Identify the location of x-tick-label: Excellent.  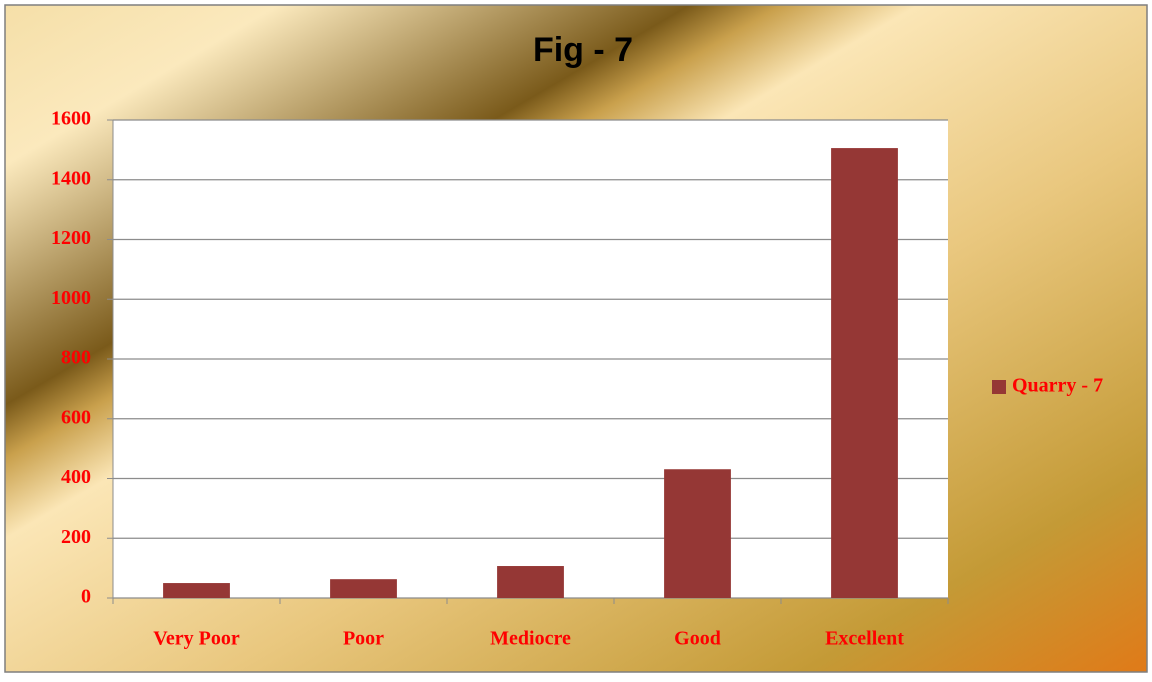
(864, 639).